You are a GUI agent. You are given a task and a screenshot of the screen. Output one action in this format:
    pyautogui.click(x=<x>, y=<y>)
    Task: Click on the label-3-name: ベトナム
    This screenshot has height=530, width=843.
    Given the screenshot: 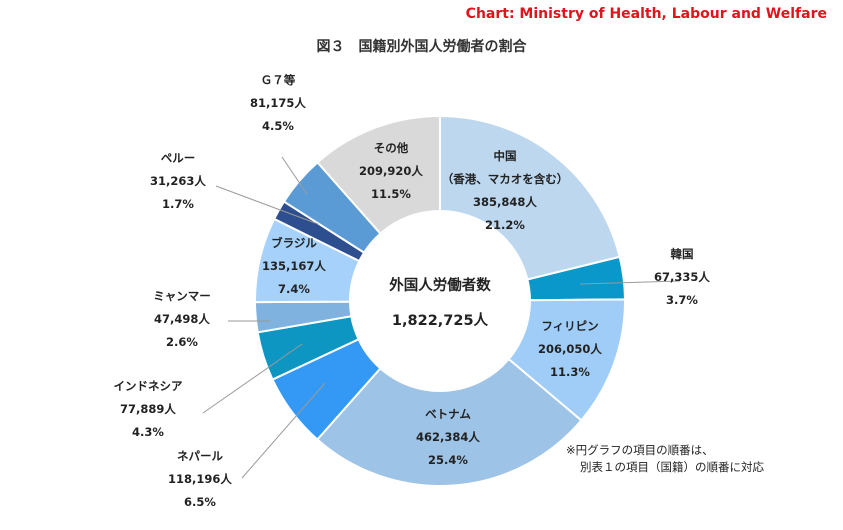 What is the action you would take?
    pyautogui.click(x=448, y=414)
    